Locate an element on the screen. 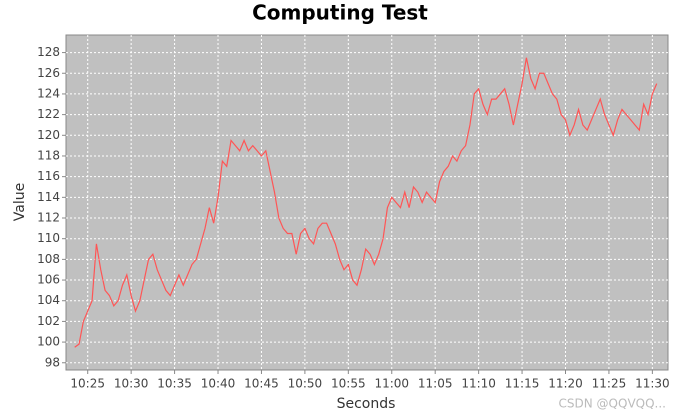 The height and width of the screenshot is (420, 680). x-tick-label: 11:20 is located at coordinates (565, 384).